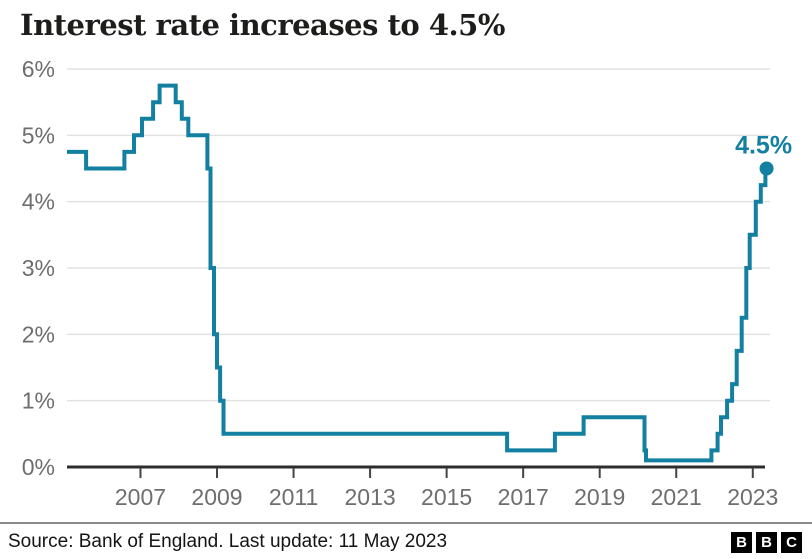  Describe the element at coordinates (140, 497) in the screenshot. I see `x-axis-label: 2007` at that location.